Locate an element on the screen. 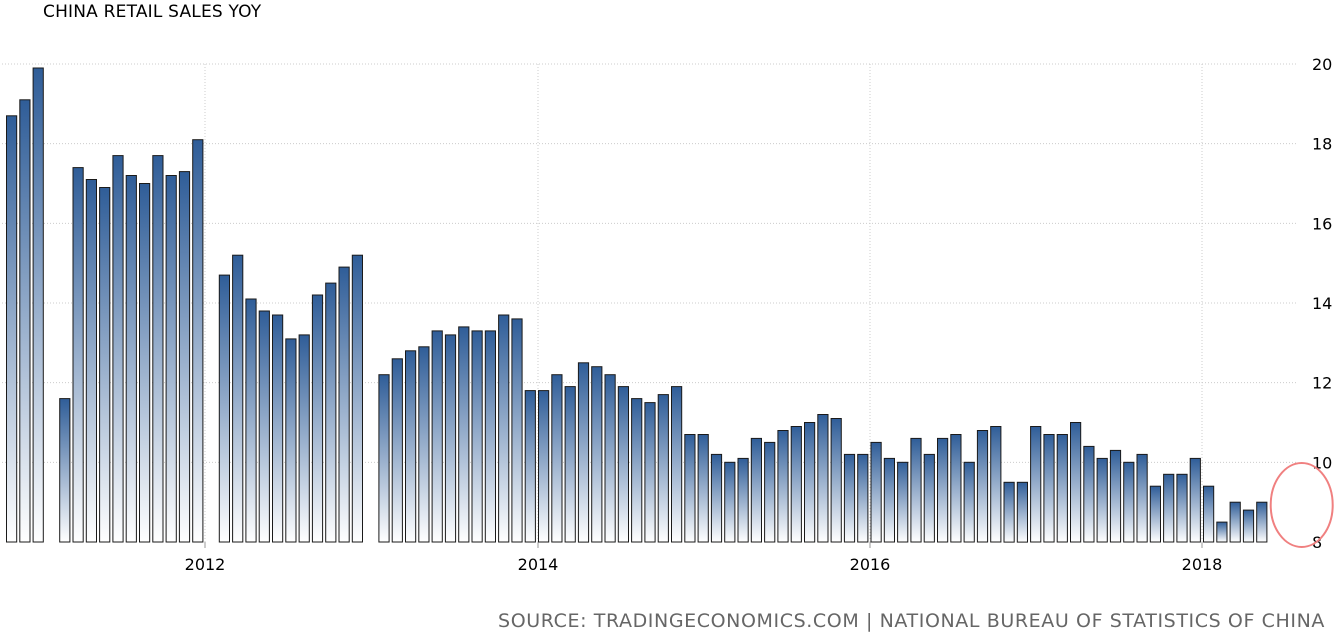  y-tick-label: 18 is located at coordinates (1322, 144).